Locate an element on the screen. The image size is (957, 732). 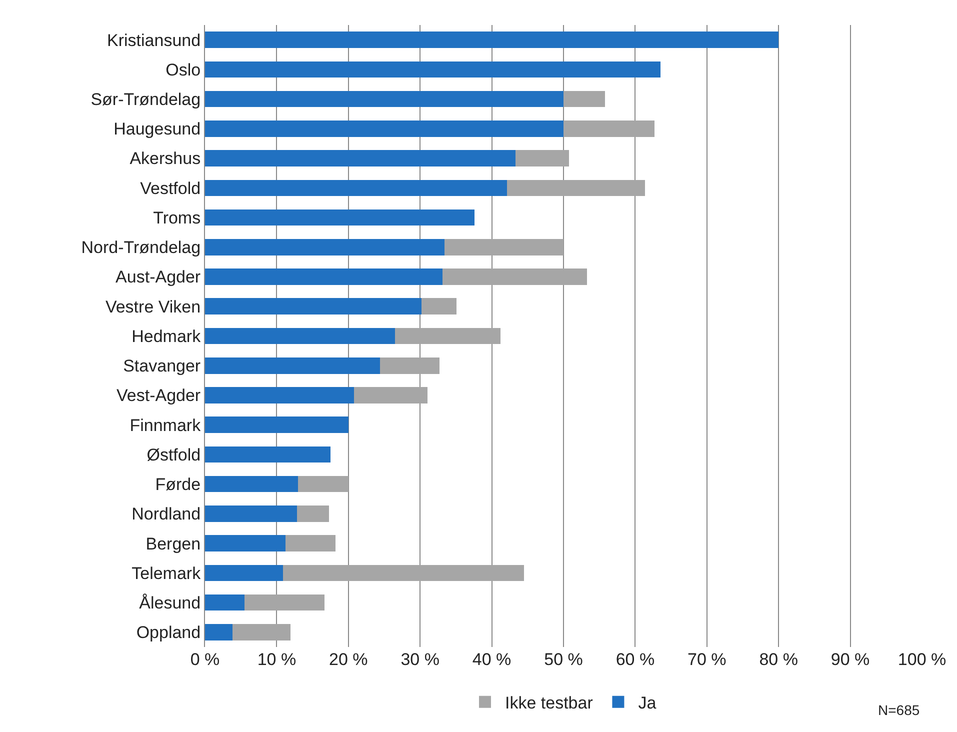
y-tick-label: Vest-Agder is located at coordinates (158, 396).